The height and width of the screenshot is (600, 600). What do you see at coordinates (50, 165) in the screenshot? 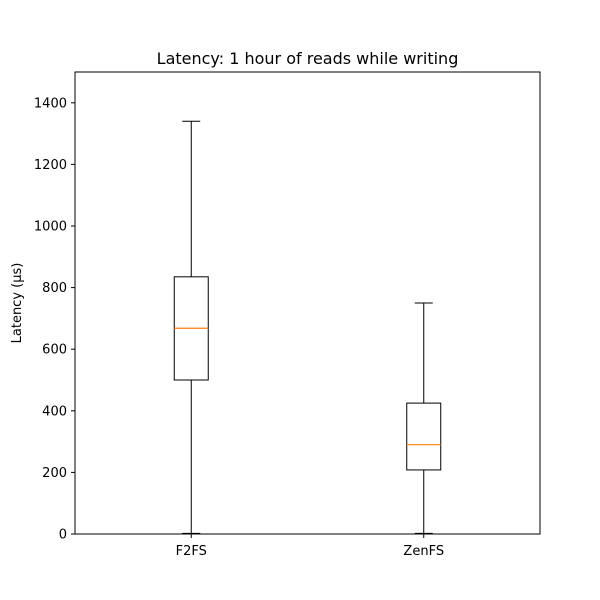
I see `y-tick-label: 1200` at bounding box center [50, 165].